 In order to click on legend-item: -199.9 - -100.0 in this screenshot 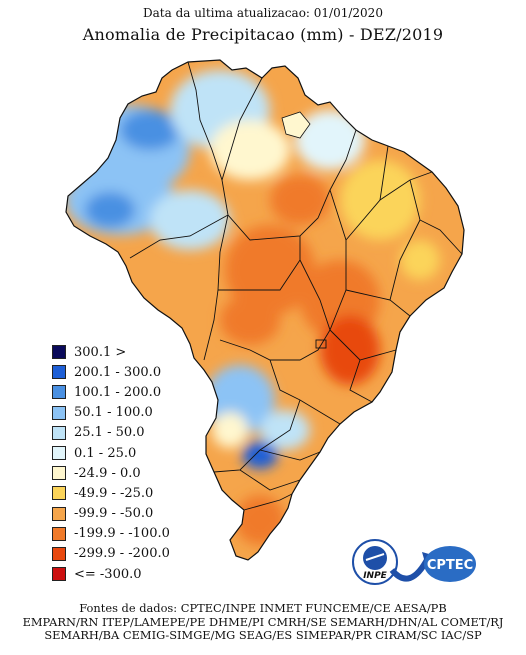, I will do `click(111, 534)`.